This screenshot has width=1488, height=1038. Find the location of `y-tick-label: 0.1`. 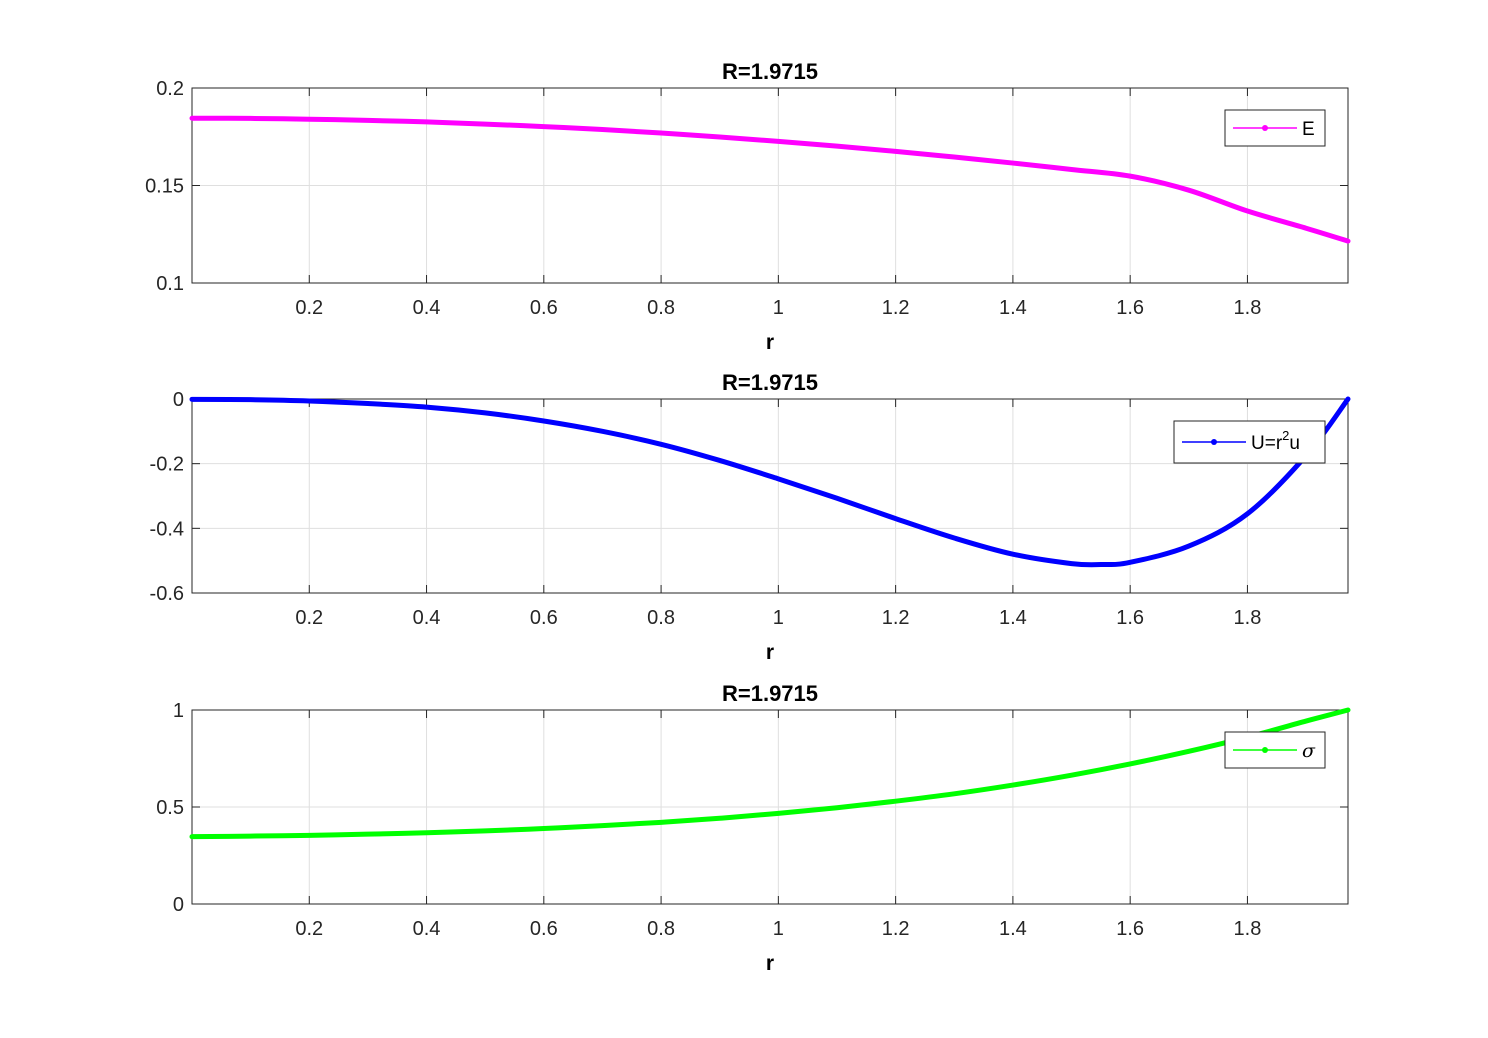

y-tick-label: 0.1 is located at coordinates (170, 284).